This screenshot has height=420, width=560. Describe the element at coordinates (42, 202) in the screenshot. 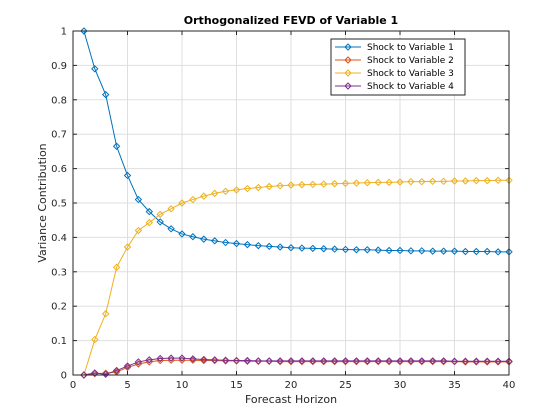

I see `y-axis-label: Variance Contribution` at that location.